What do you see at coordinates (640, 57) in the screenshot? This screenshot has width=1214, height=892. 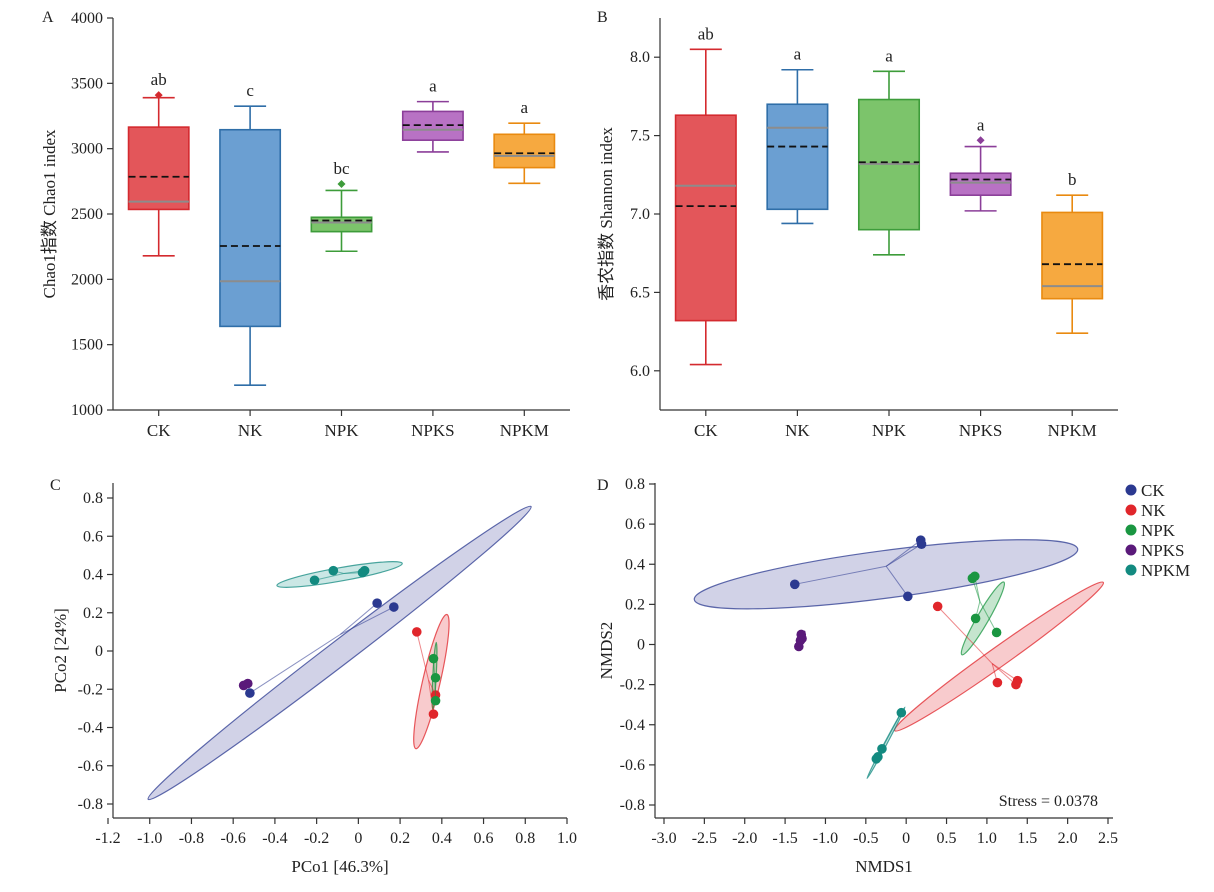 I see `y-tick-label: 8.0` at bounding box center [640, 57].